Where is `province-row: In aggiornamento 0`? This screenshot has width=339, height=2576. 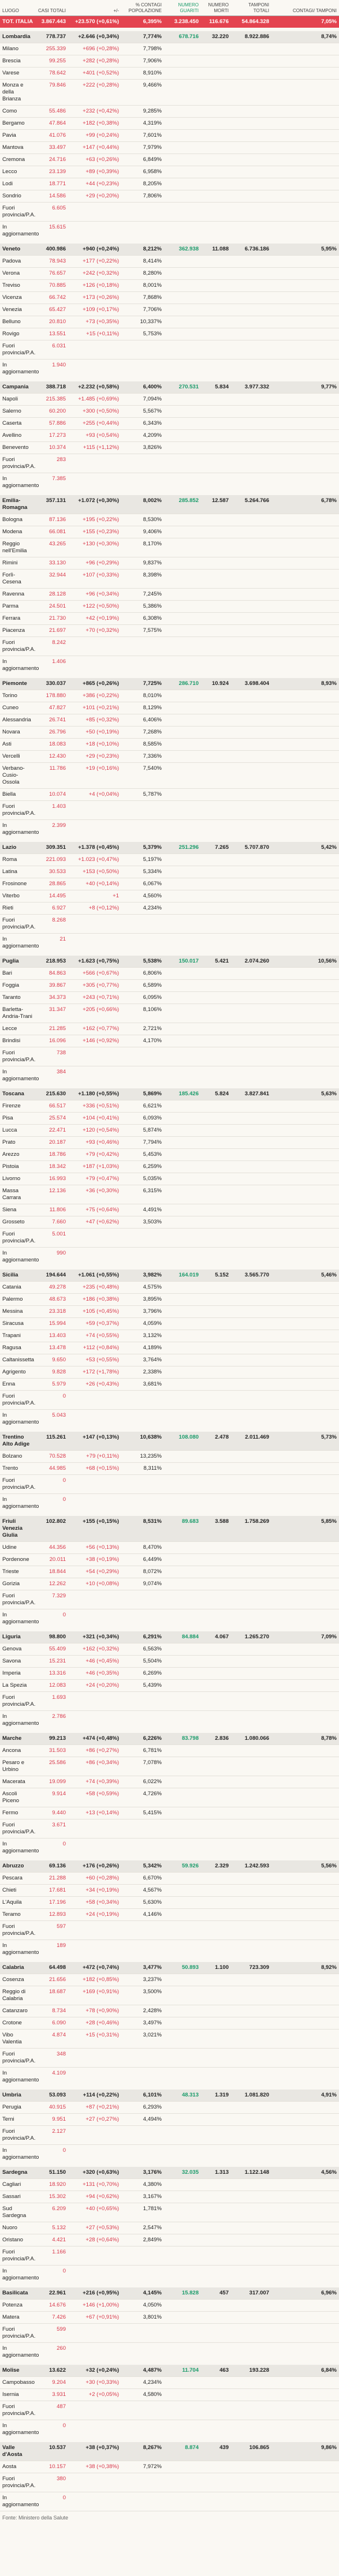 province-row: In aggiornamento 0 is located at coordinates (169, 2430).